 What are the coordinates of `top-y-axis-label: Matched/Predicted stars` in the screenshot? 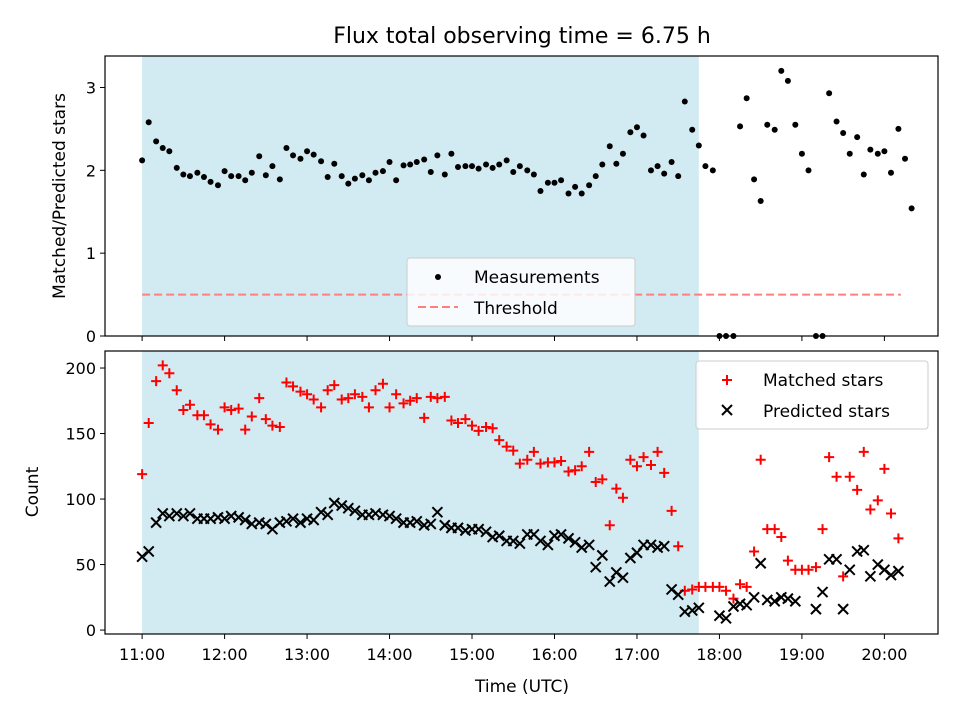 It's located at (60, 196).